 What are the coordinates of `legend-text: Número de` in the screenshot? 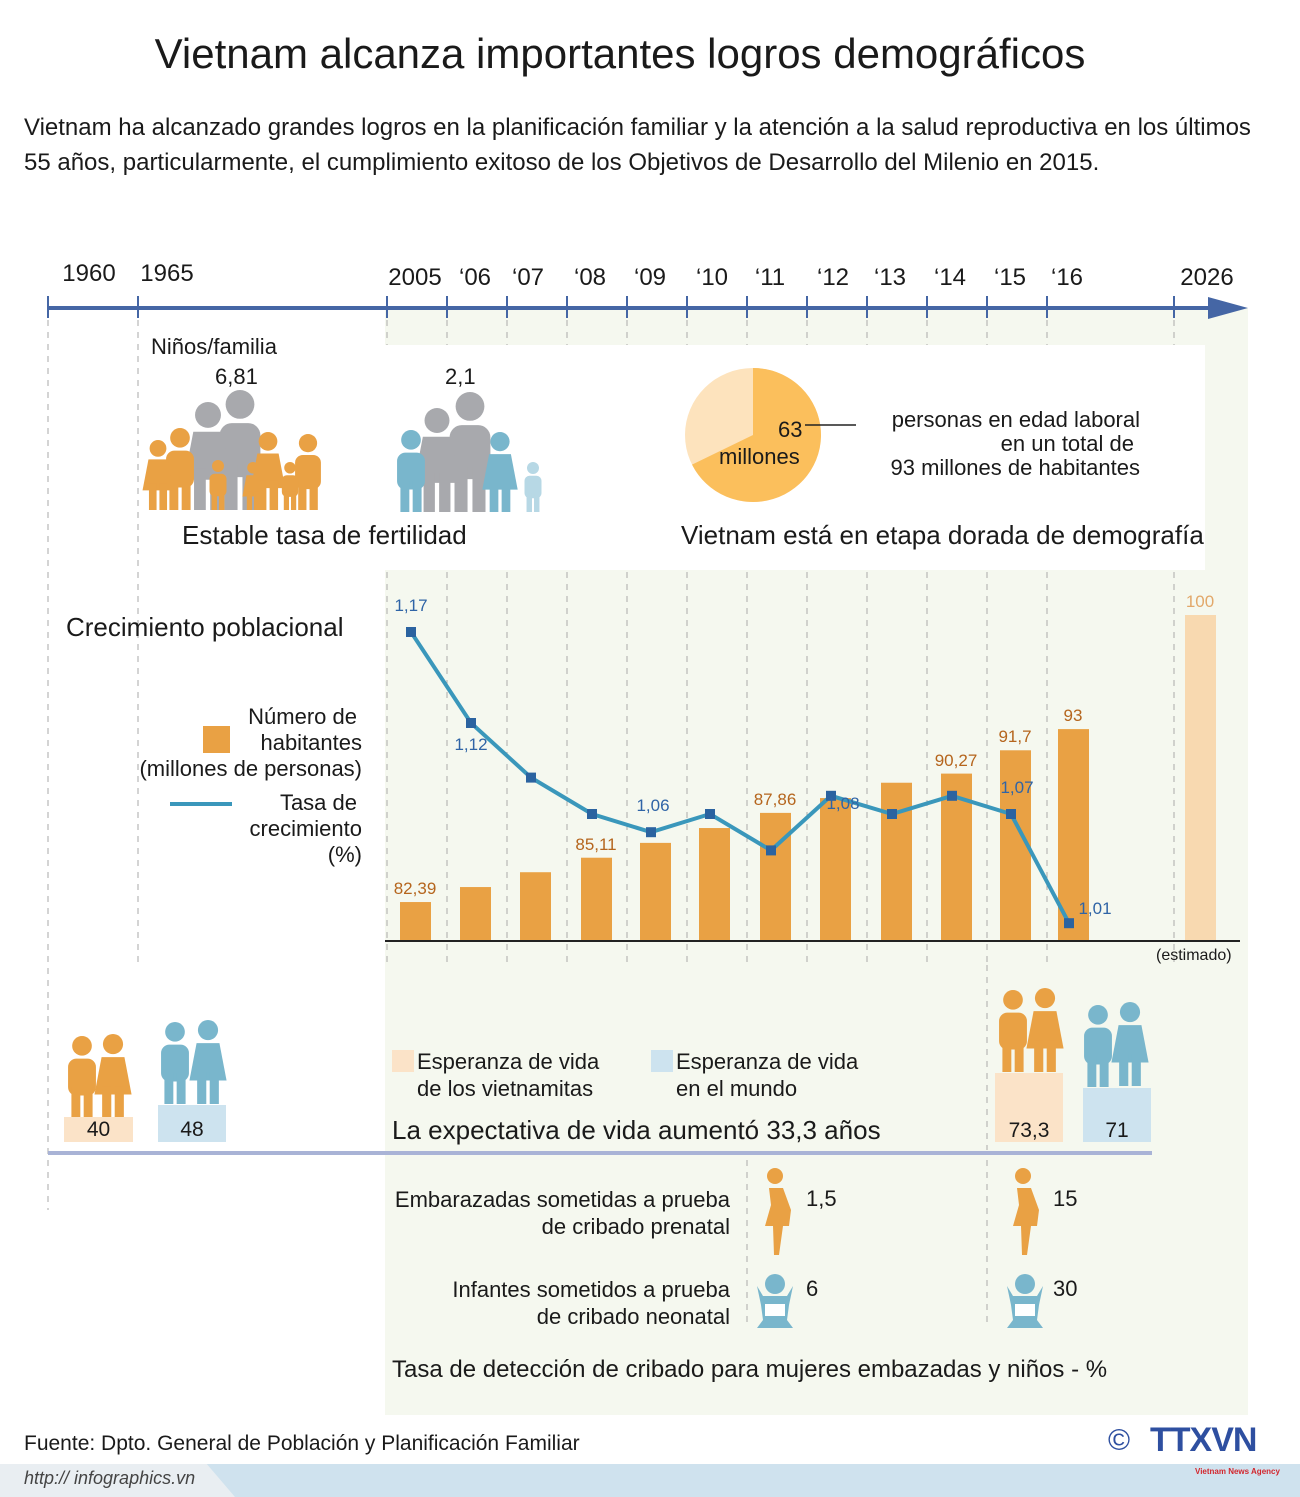 It's located at (302, 716).